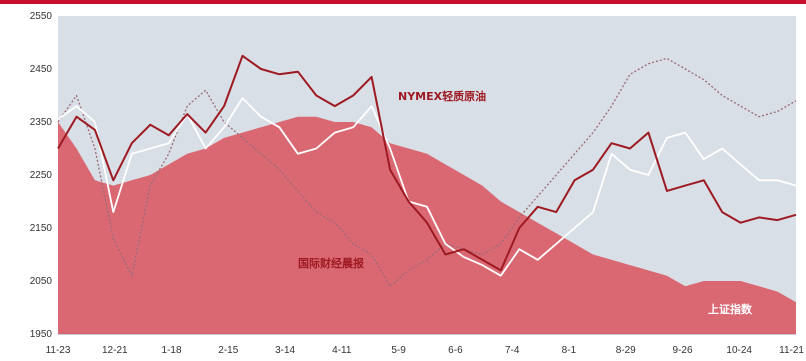  Describe the element at coordinates (442, 96) in the screenshot. I see `series-label-nymex: NYMEX轻质原油` at that location.